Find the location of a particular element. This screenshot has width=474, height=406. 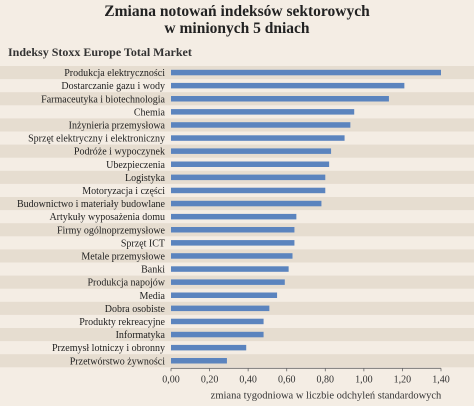

x-tick-label: 0,80 is located at coordinates (326, 379).